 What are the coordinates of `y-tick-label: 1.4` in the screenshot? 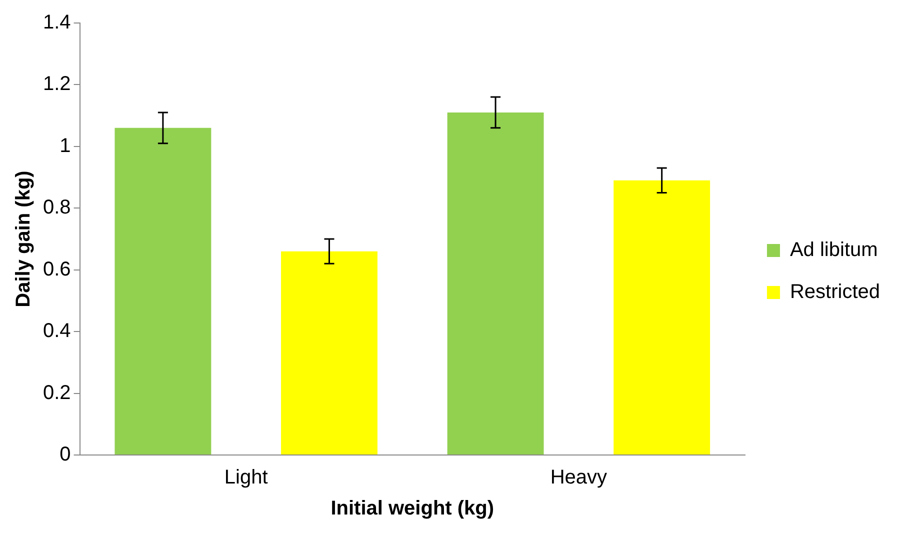 It's located at (56, 23).